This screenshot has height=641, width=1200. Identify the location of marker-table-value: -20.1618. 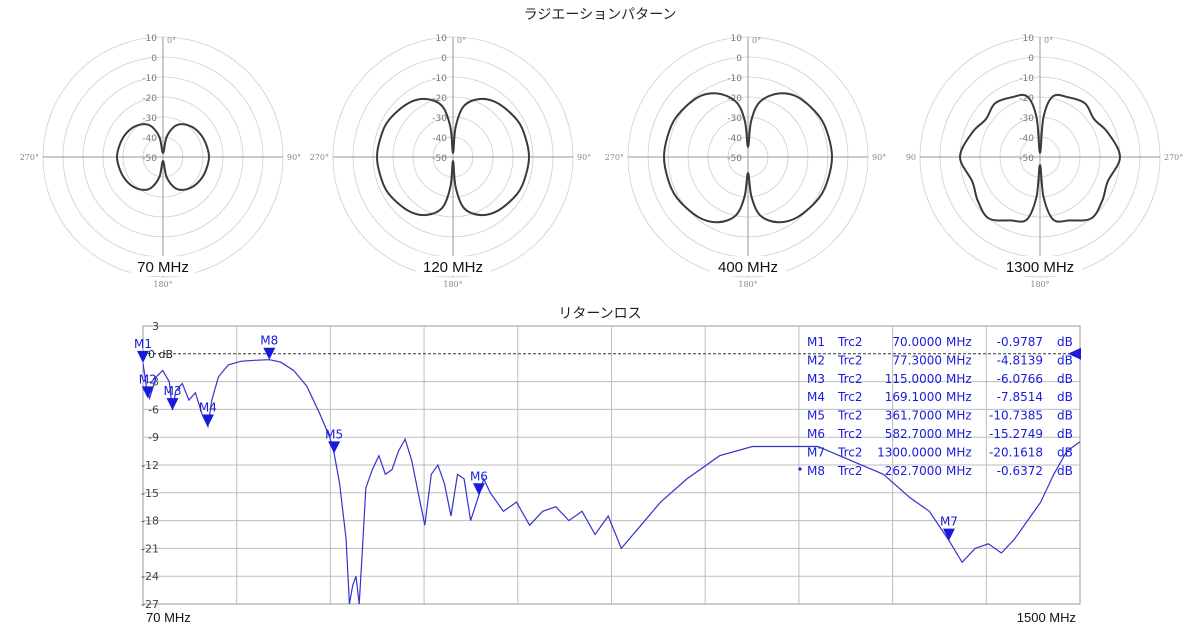
(1016, 452).